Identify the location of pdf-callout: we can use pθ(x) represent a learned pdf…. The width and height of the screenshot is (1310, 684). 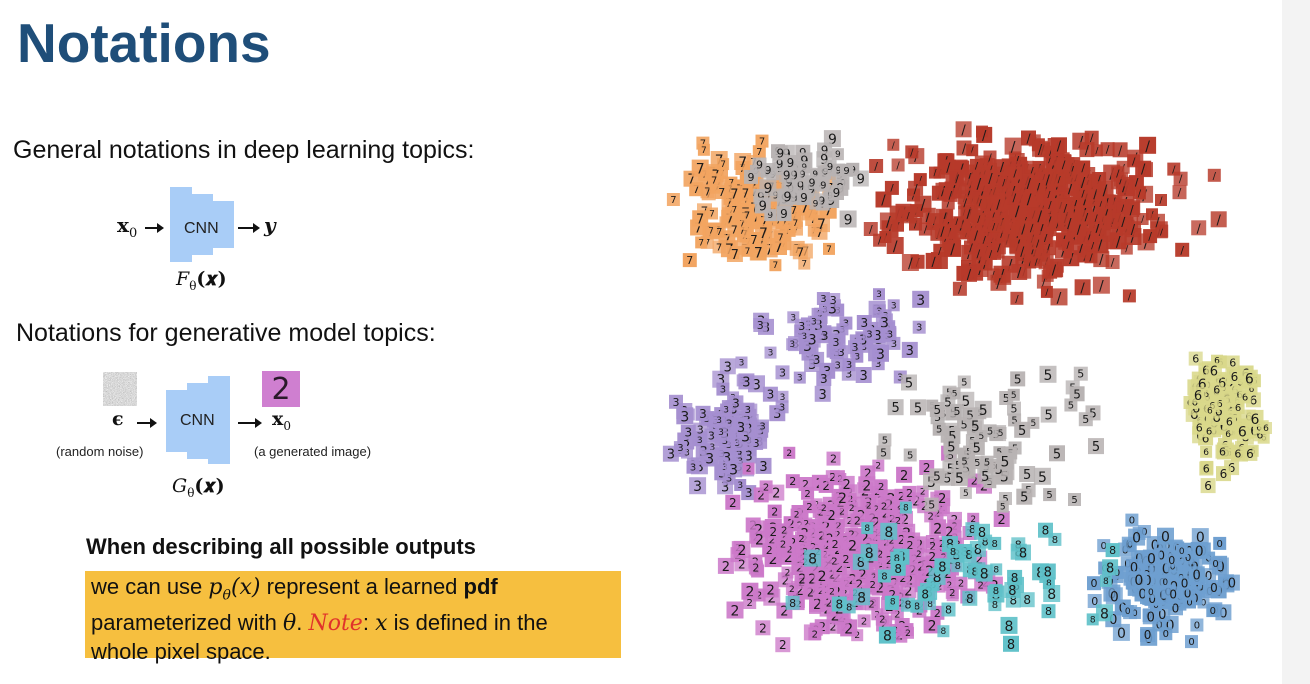
(353, 617).